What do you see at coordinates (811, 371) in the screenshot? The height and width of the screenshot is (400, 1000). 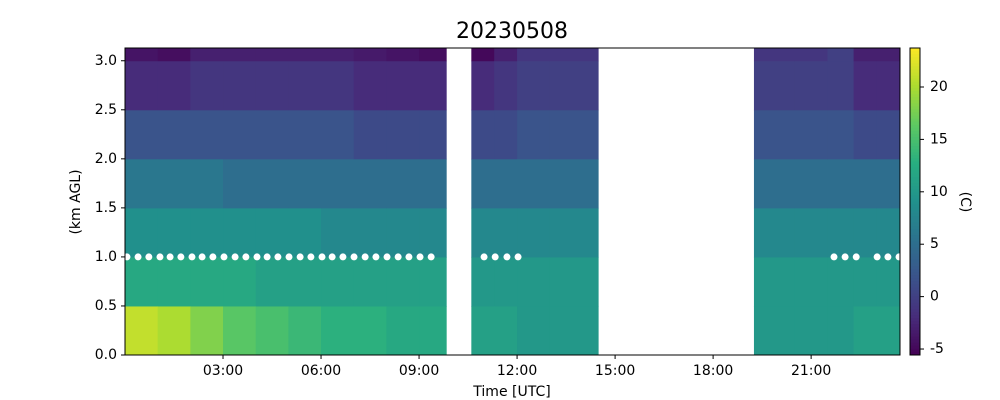 I see `x-tick-label: 21:00` at bounding box center [811, 371].